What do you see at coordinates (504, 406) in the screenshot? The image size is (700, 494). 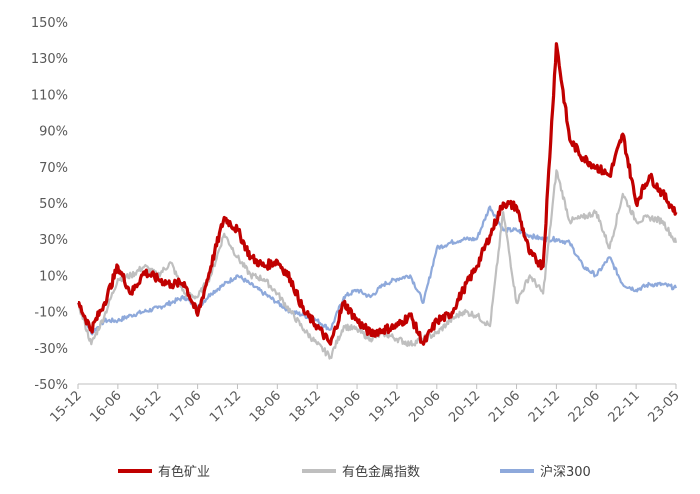 I see `x-tick-label: 21-06` at bounding box center [504, 406].